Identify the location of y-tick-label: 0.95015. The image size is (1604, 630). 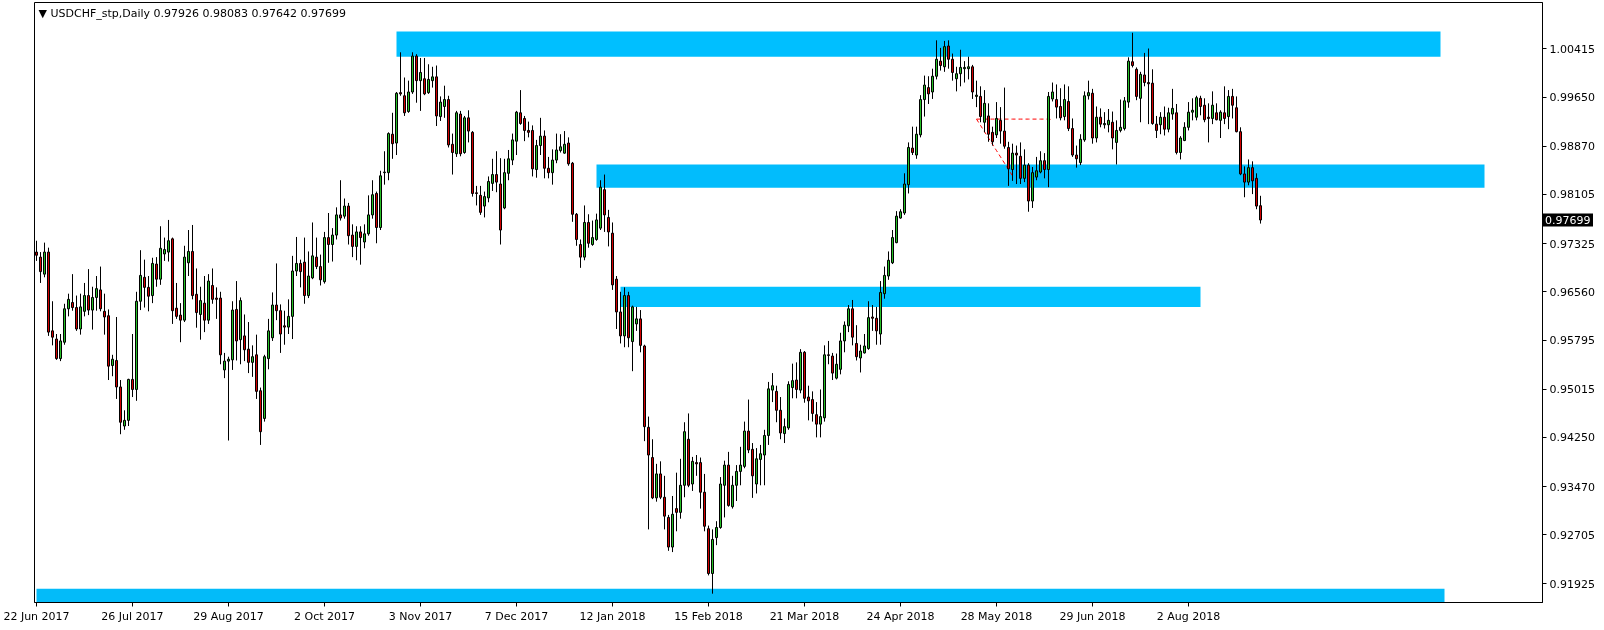
(1572, 390).